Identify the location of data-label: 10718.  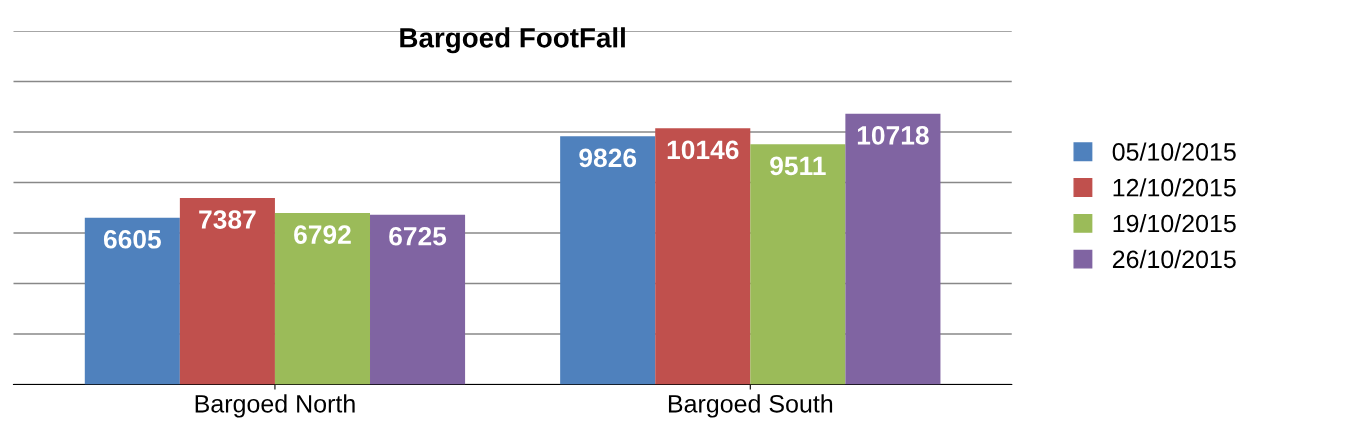
(893, 135).